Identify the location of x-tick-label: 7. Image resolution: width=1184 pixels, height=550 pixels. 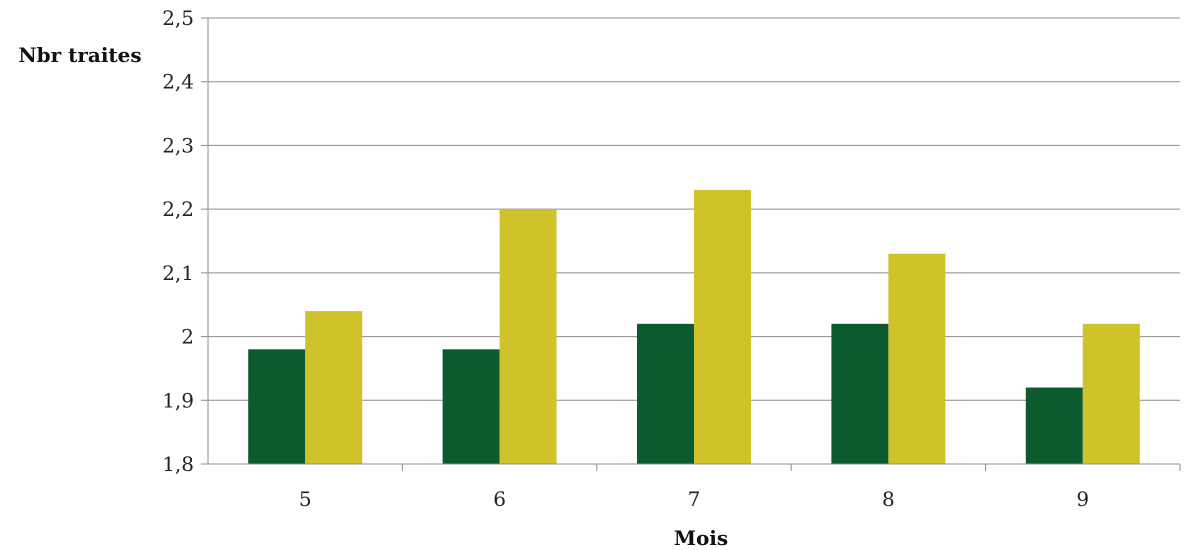
(694, 499).